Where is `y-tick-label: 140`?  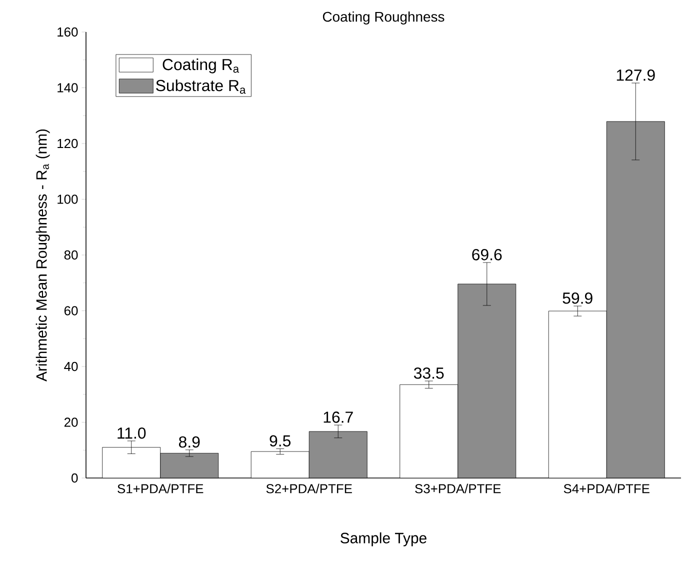
y-tick-label: 140 is located at coordinates (68, 87).